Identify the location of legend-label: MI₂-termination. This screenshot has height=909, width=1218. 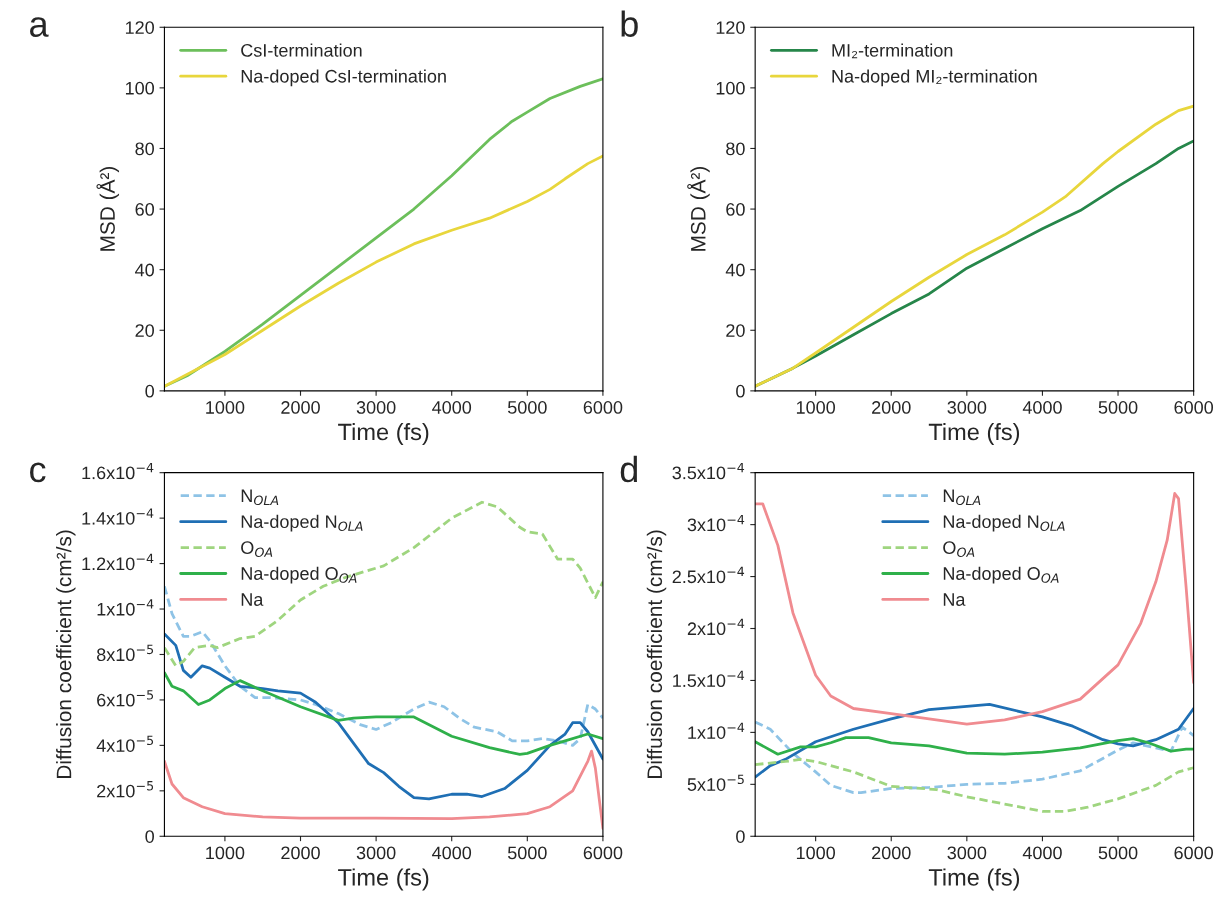
(892, 51).